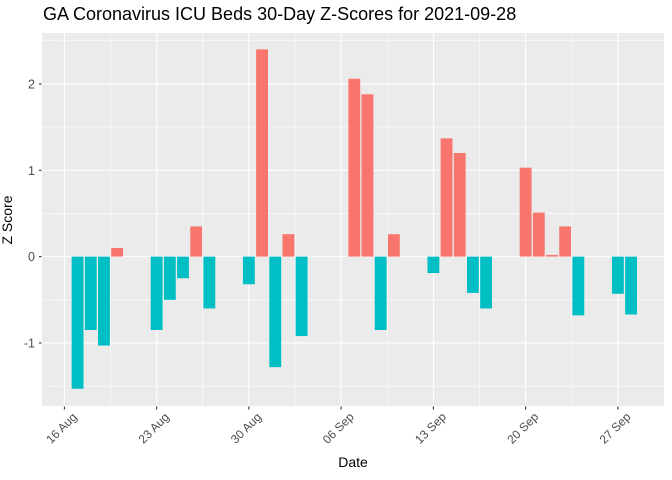 Image resolution: width=672 pixels, height=480 pixels. I want to click on bar-23-sep, so click(565, 241).